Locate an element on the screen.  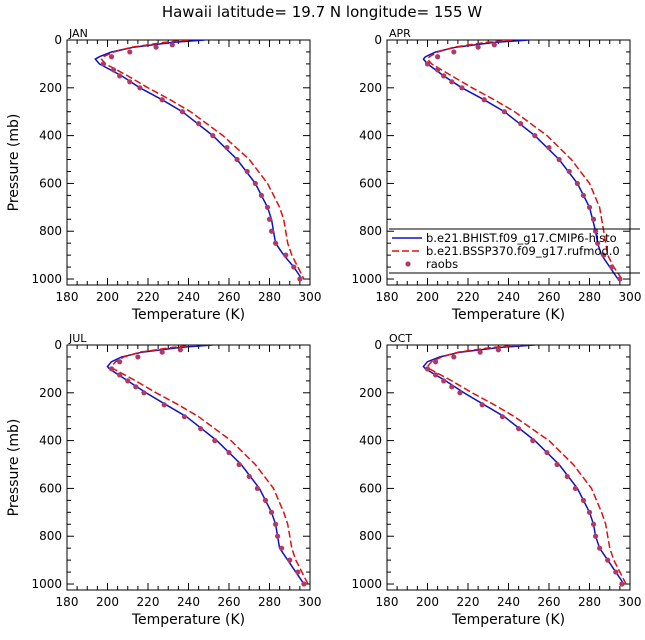
y-tick-label: 600 is located at coordinates (50, 488).